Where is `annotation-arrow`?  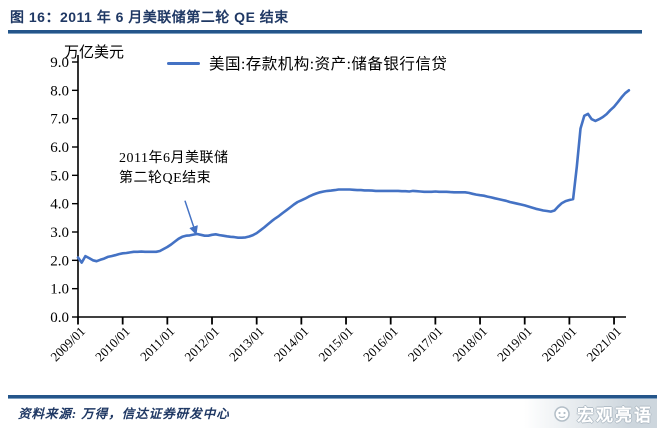
annotation-arrow is located at coordinates (191, 218).